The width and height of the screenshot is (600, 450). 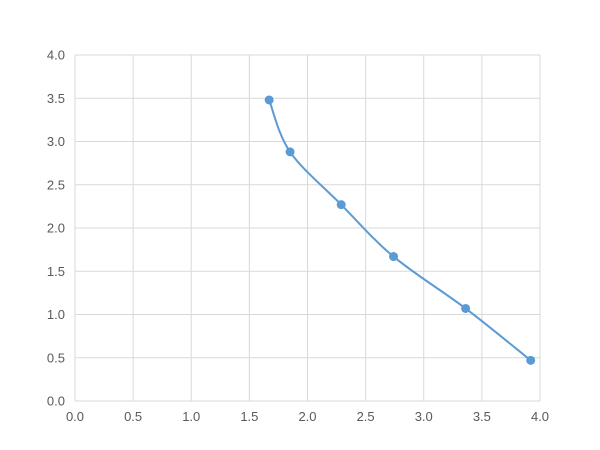 I want to click on x-axis-ticks: 0.0 0.5 1.0 1.5 2.0 2.5 3.0 3.5 4.0, so click(x=307, y=416).